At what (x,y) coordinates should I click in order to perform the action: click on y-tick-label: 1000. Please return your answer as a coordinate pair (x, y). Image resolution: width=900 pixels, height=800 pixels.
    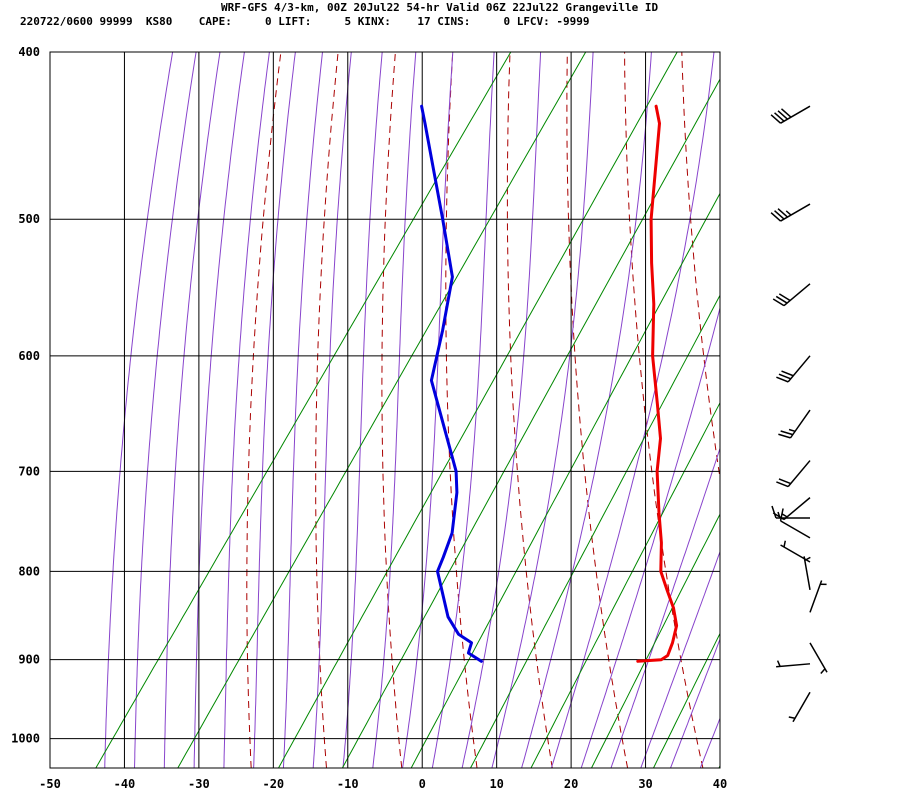
    Looking at the image, I should click on (25, 739).